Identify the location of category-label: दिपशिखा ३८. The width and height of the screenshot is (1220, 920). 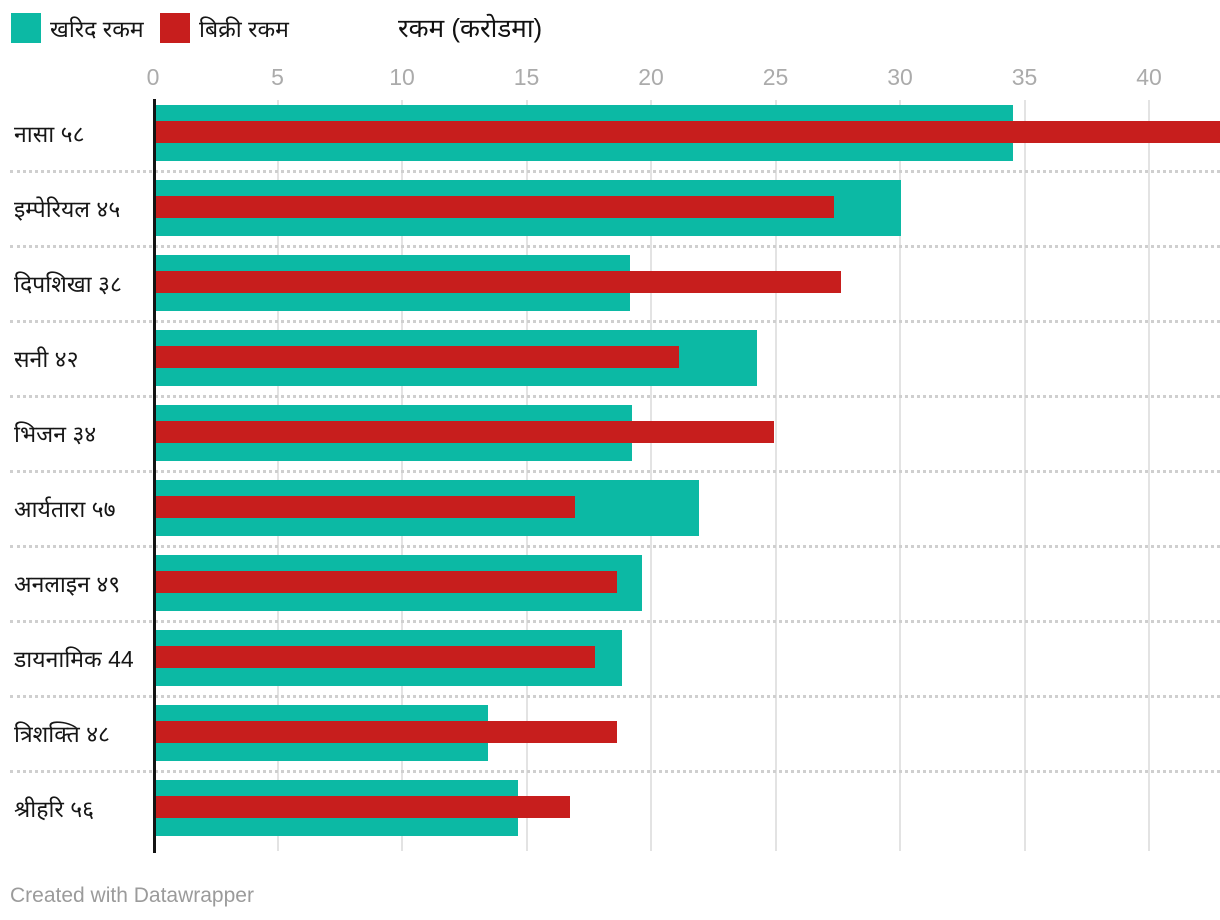
(68, 284).